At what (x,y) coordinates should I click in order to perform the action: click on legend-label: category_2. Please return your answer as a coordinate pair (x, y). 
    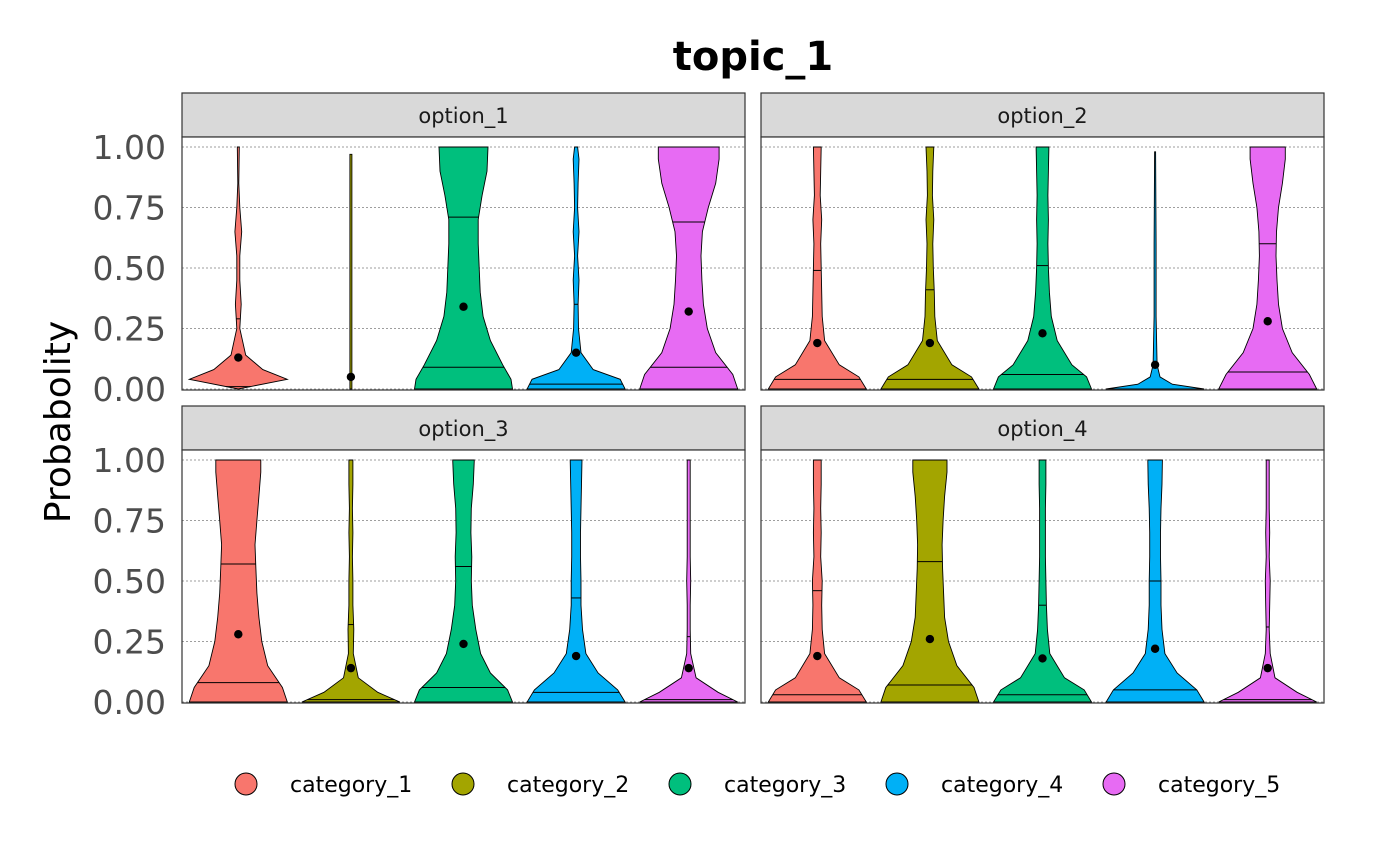
    Looking at the image, I should click on (568, 785).